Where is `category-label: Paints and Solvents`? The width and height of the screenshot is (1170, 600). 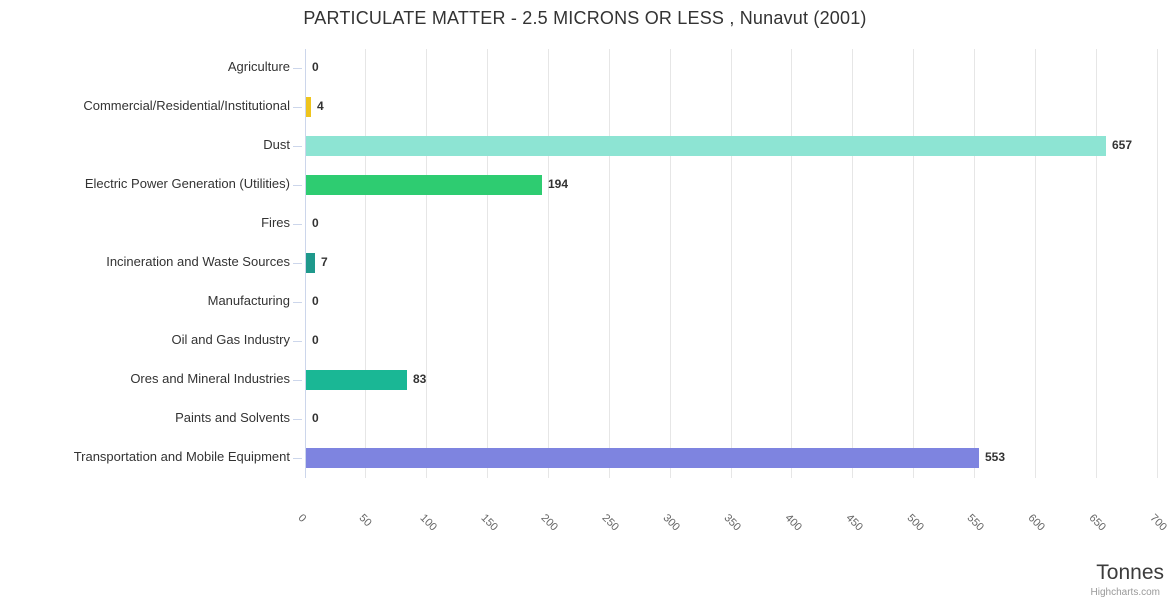 category-label: Paints and Solvents is located at coordinates (232, 417).